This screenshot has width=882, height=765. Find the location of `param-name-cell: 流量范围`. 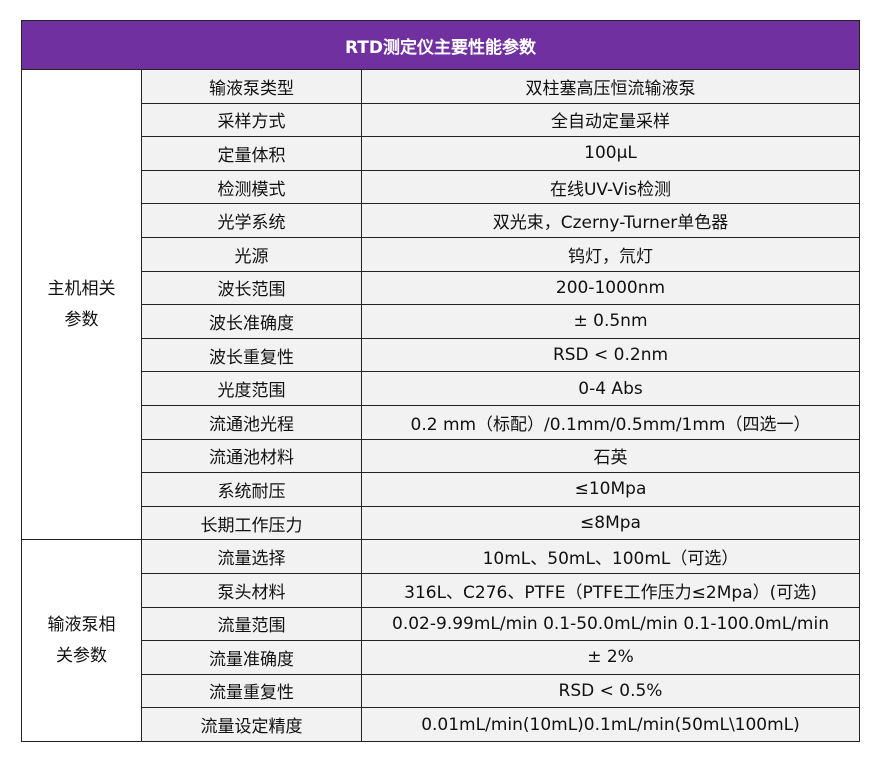

param-name-cell: 流量范围 is located at coordinates (251, 624).